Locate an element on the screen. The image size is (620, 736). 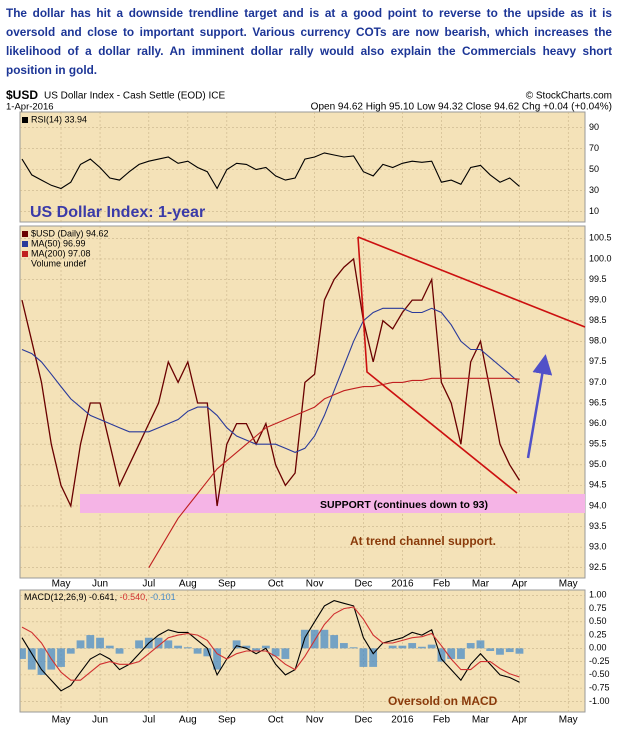
y-tick-label: 0.75 is located at coordinates (598, 608).